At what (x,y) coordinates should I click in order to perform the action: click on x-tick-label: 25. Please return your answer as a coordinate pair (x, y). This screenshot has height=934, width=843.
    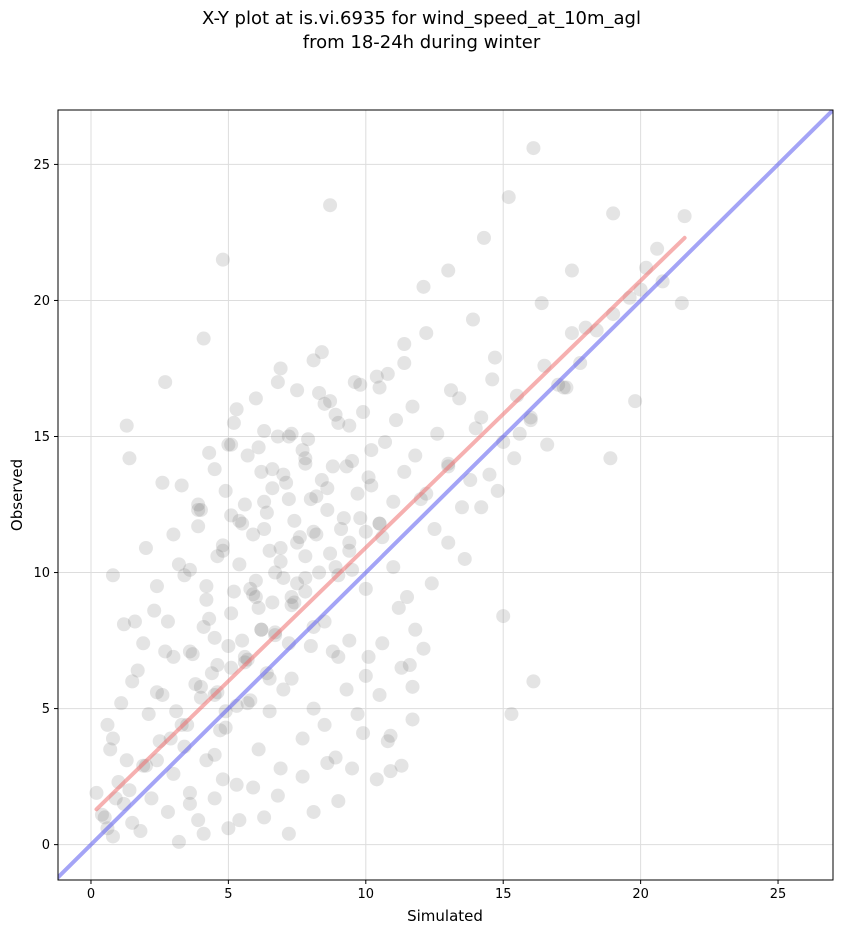
    Looking at the image, I should click on (778, 894).